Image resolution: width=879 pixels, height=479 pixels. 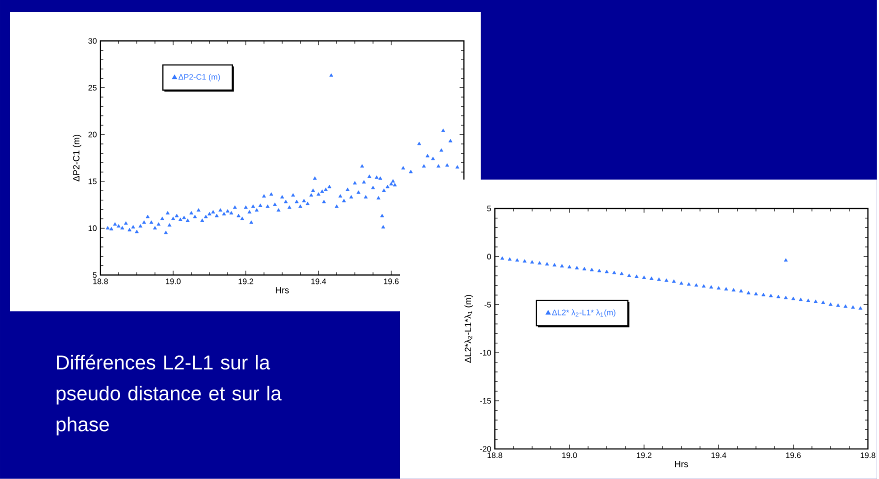 What do you see at coordinates (468, 329) in the screenshot?
I see `y-axis-title: ΔL2*λ$_{2}$-L1*λ$_{1}$ (m)` at bounding box center [468, 329].